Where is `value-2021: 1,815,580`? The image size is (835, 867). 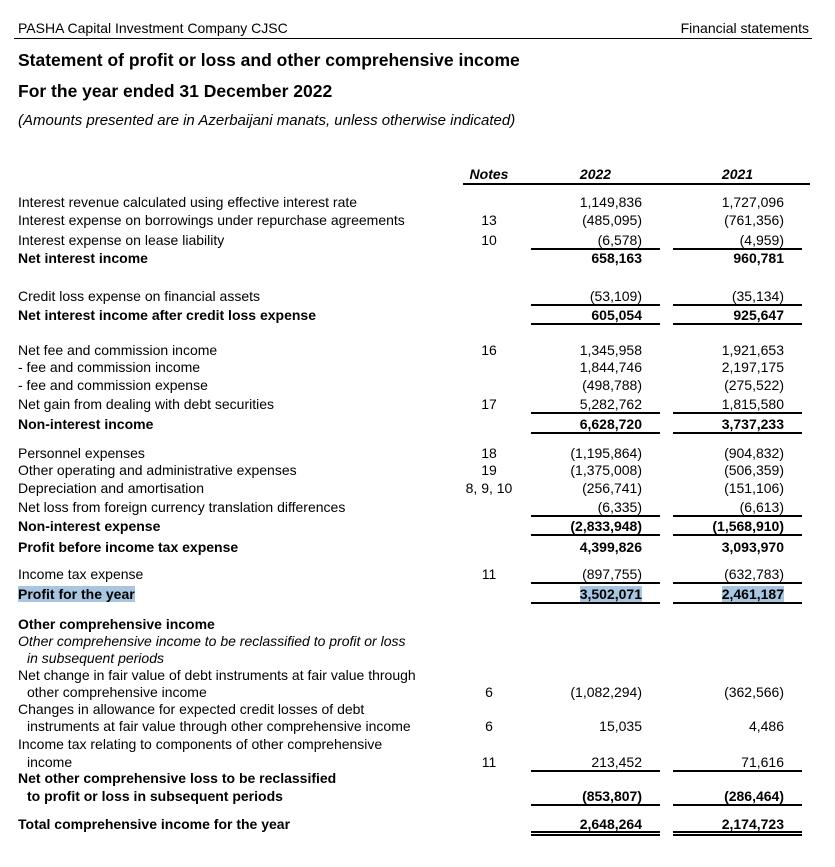 value-2021: 1,815,580 is located at coordinates (731, 404).